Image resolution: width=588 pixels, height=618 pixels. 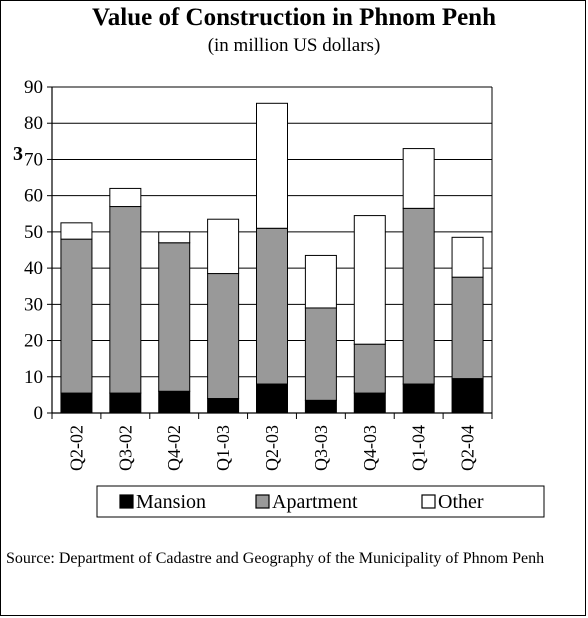 I want to click on y-tick-label: 80, so click(x=33, y=123).